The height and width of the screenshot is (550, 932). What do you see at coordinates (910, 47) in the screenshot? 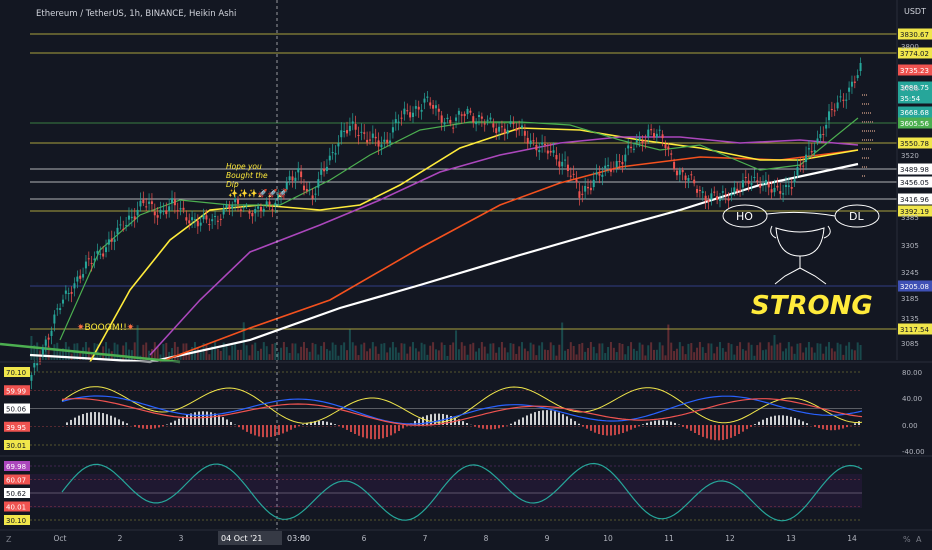
I see `y-tick-label: 3800` at bounding box center [910, 47].